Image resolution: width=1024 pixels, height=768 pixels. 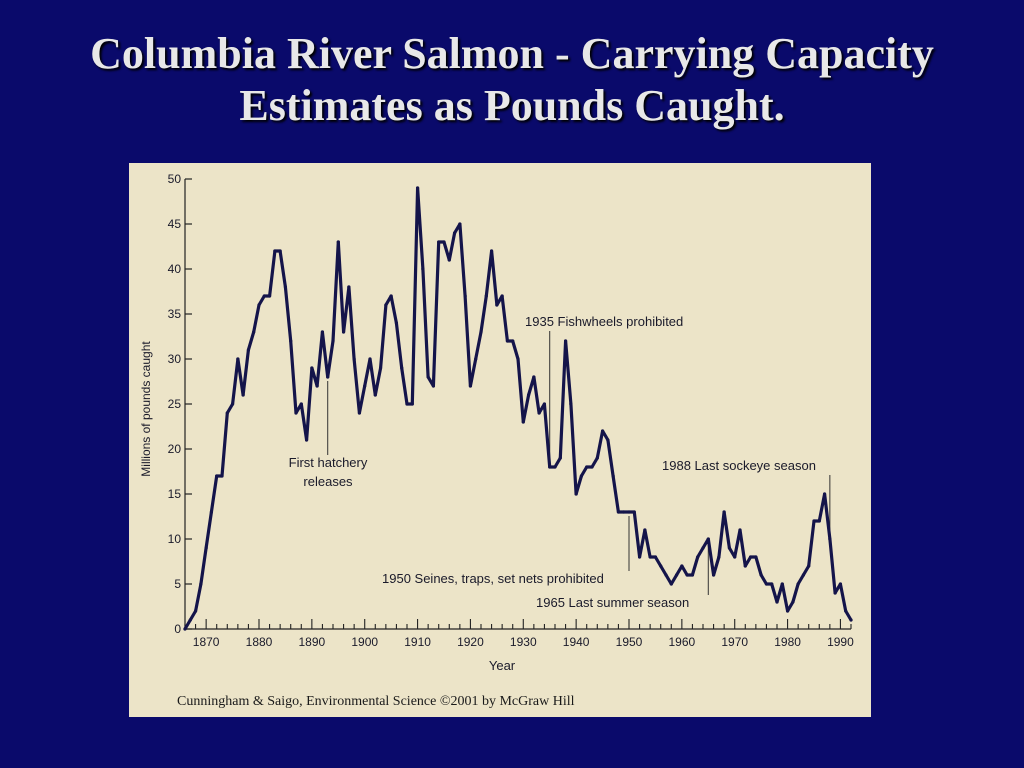 I want to click on title-line-2: Estimates as Pounds Caught., so click(x=512, y=105).